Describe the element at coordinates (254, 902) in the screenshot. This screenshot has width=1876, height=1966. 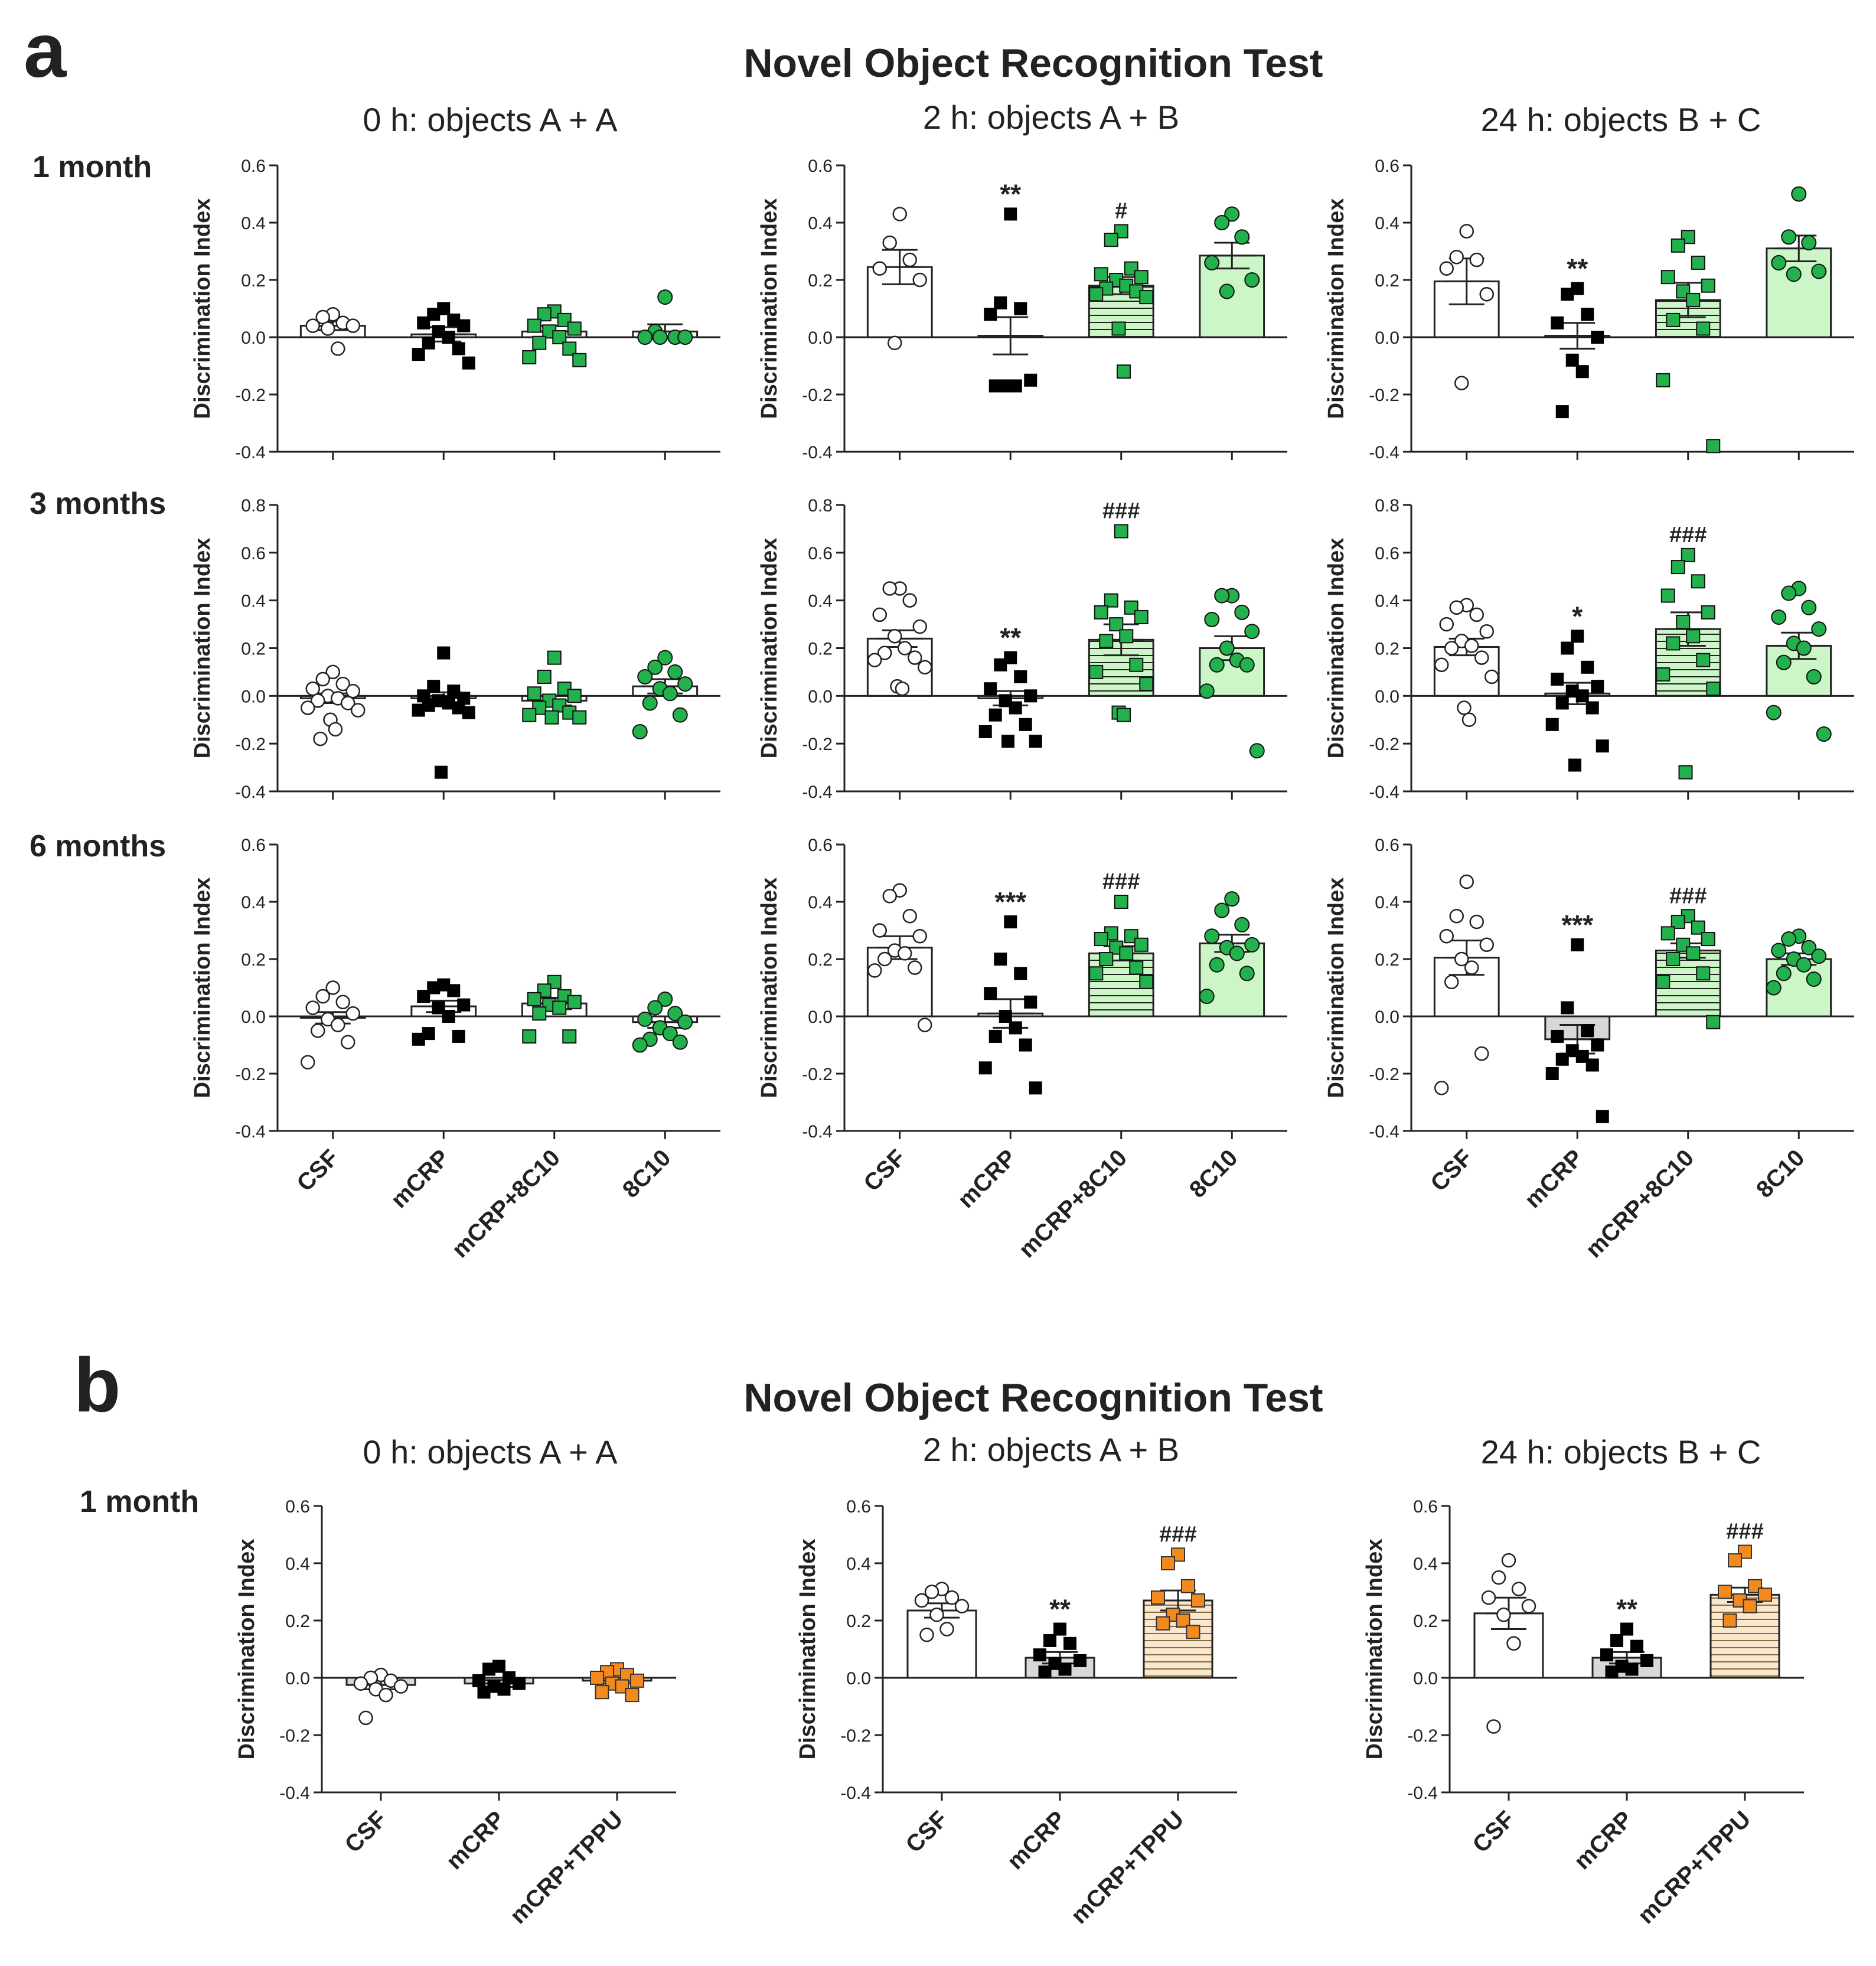
I see `y-tick-label: 0.4` at that location.